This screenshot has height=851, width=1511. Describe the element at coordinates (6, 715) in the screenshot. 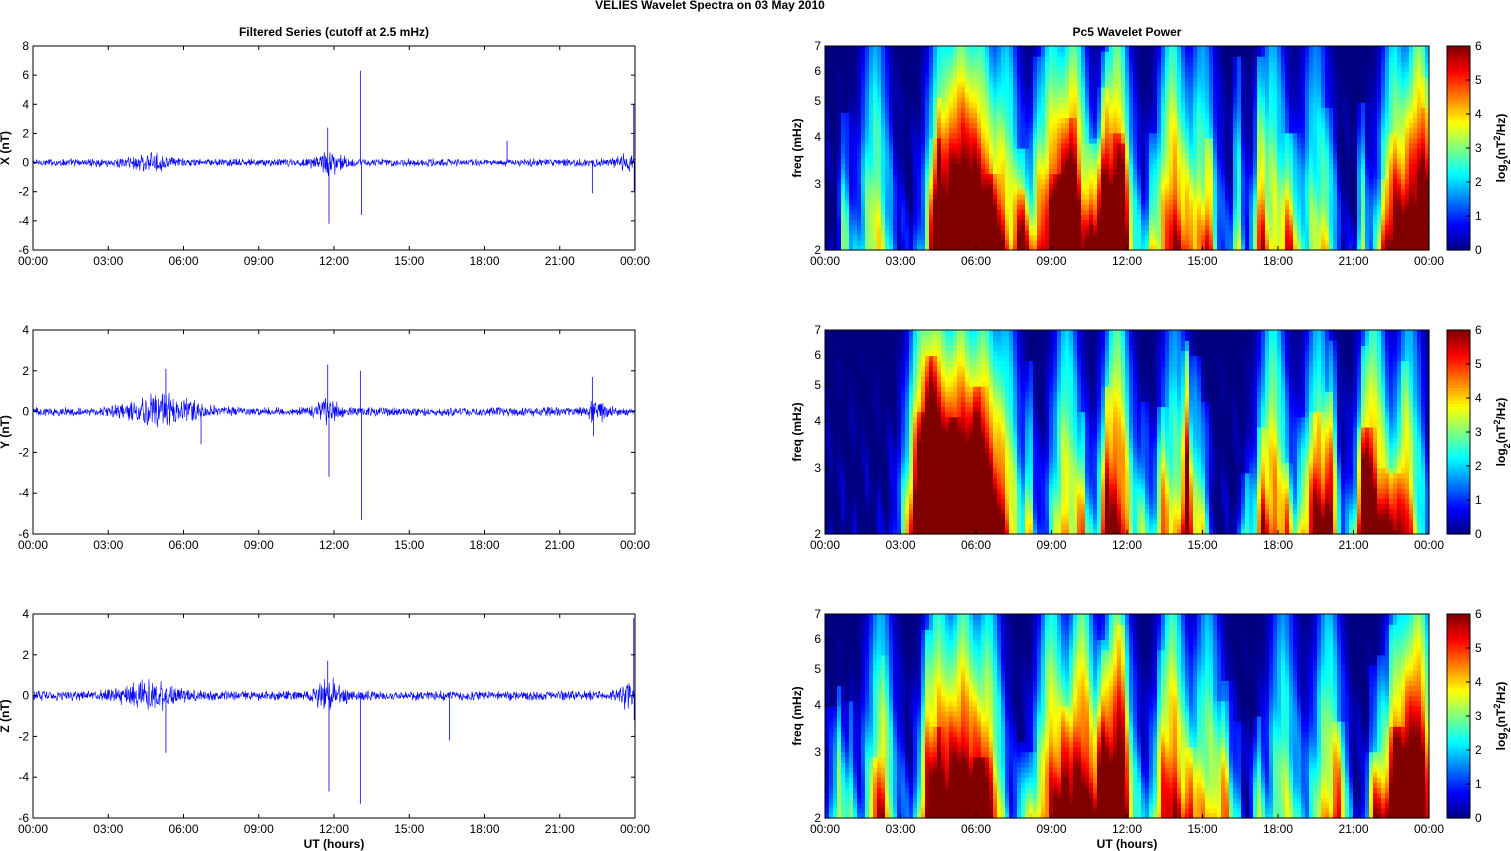

I see `y-axis-label: Z (nT)` at that location.